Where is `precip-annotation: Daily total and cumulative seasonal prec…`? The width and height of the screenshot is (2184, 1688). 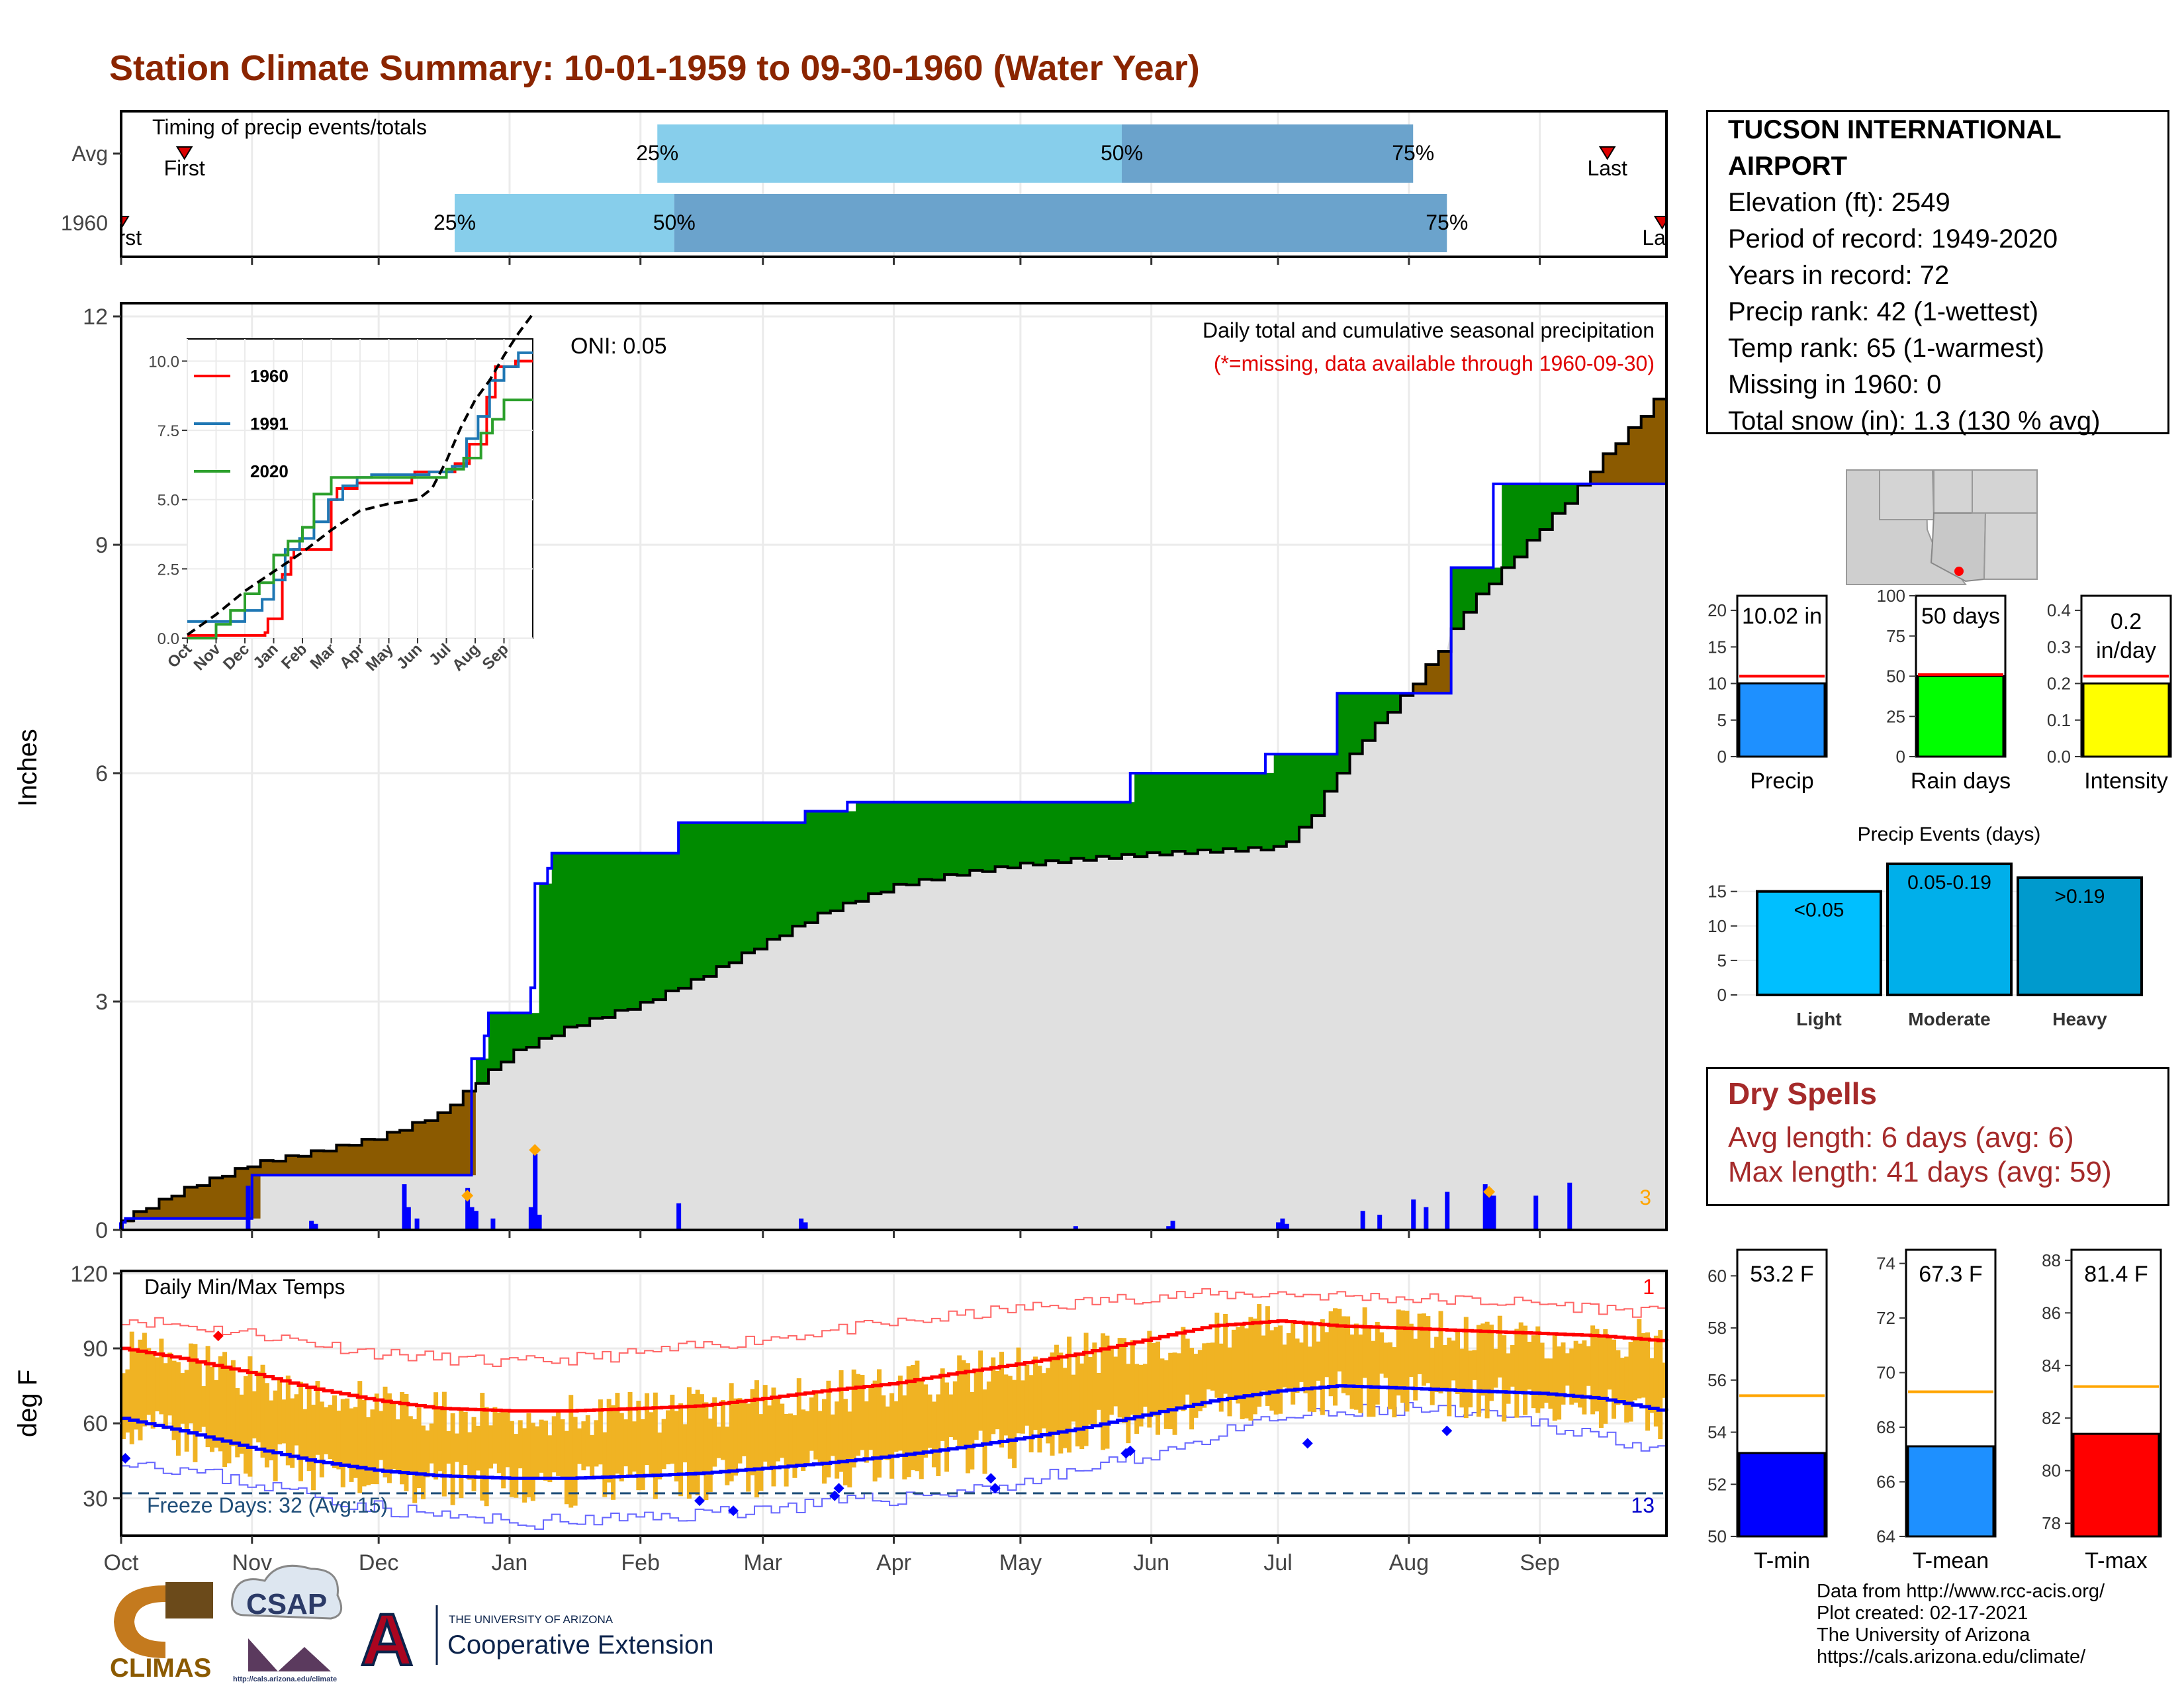
precip-annotation: Daily total and cumulative seasonal prec… is located at coordinates (1429, 330).